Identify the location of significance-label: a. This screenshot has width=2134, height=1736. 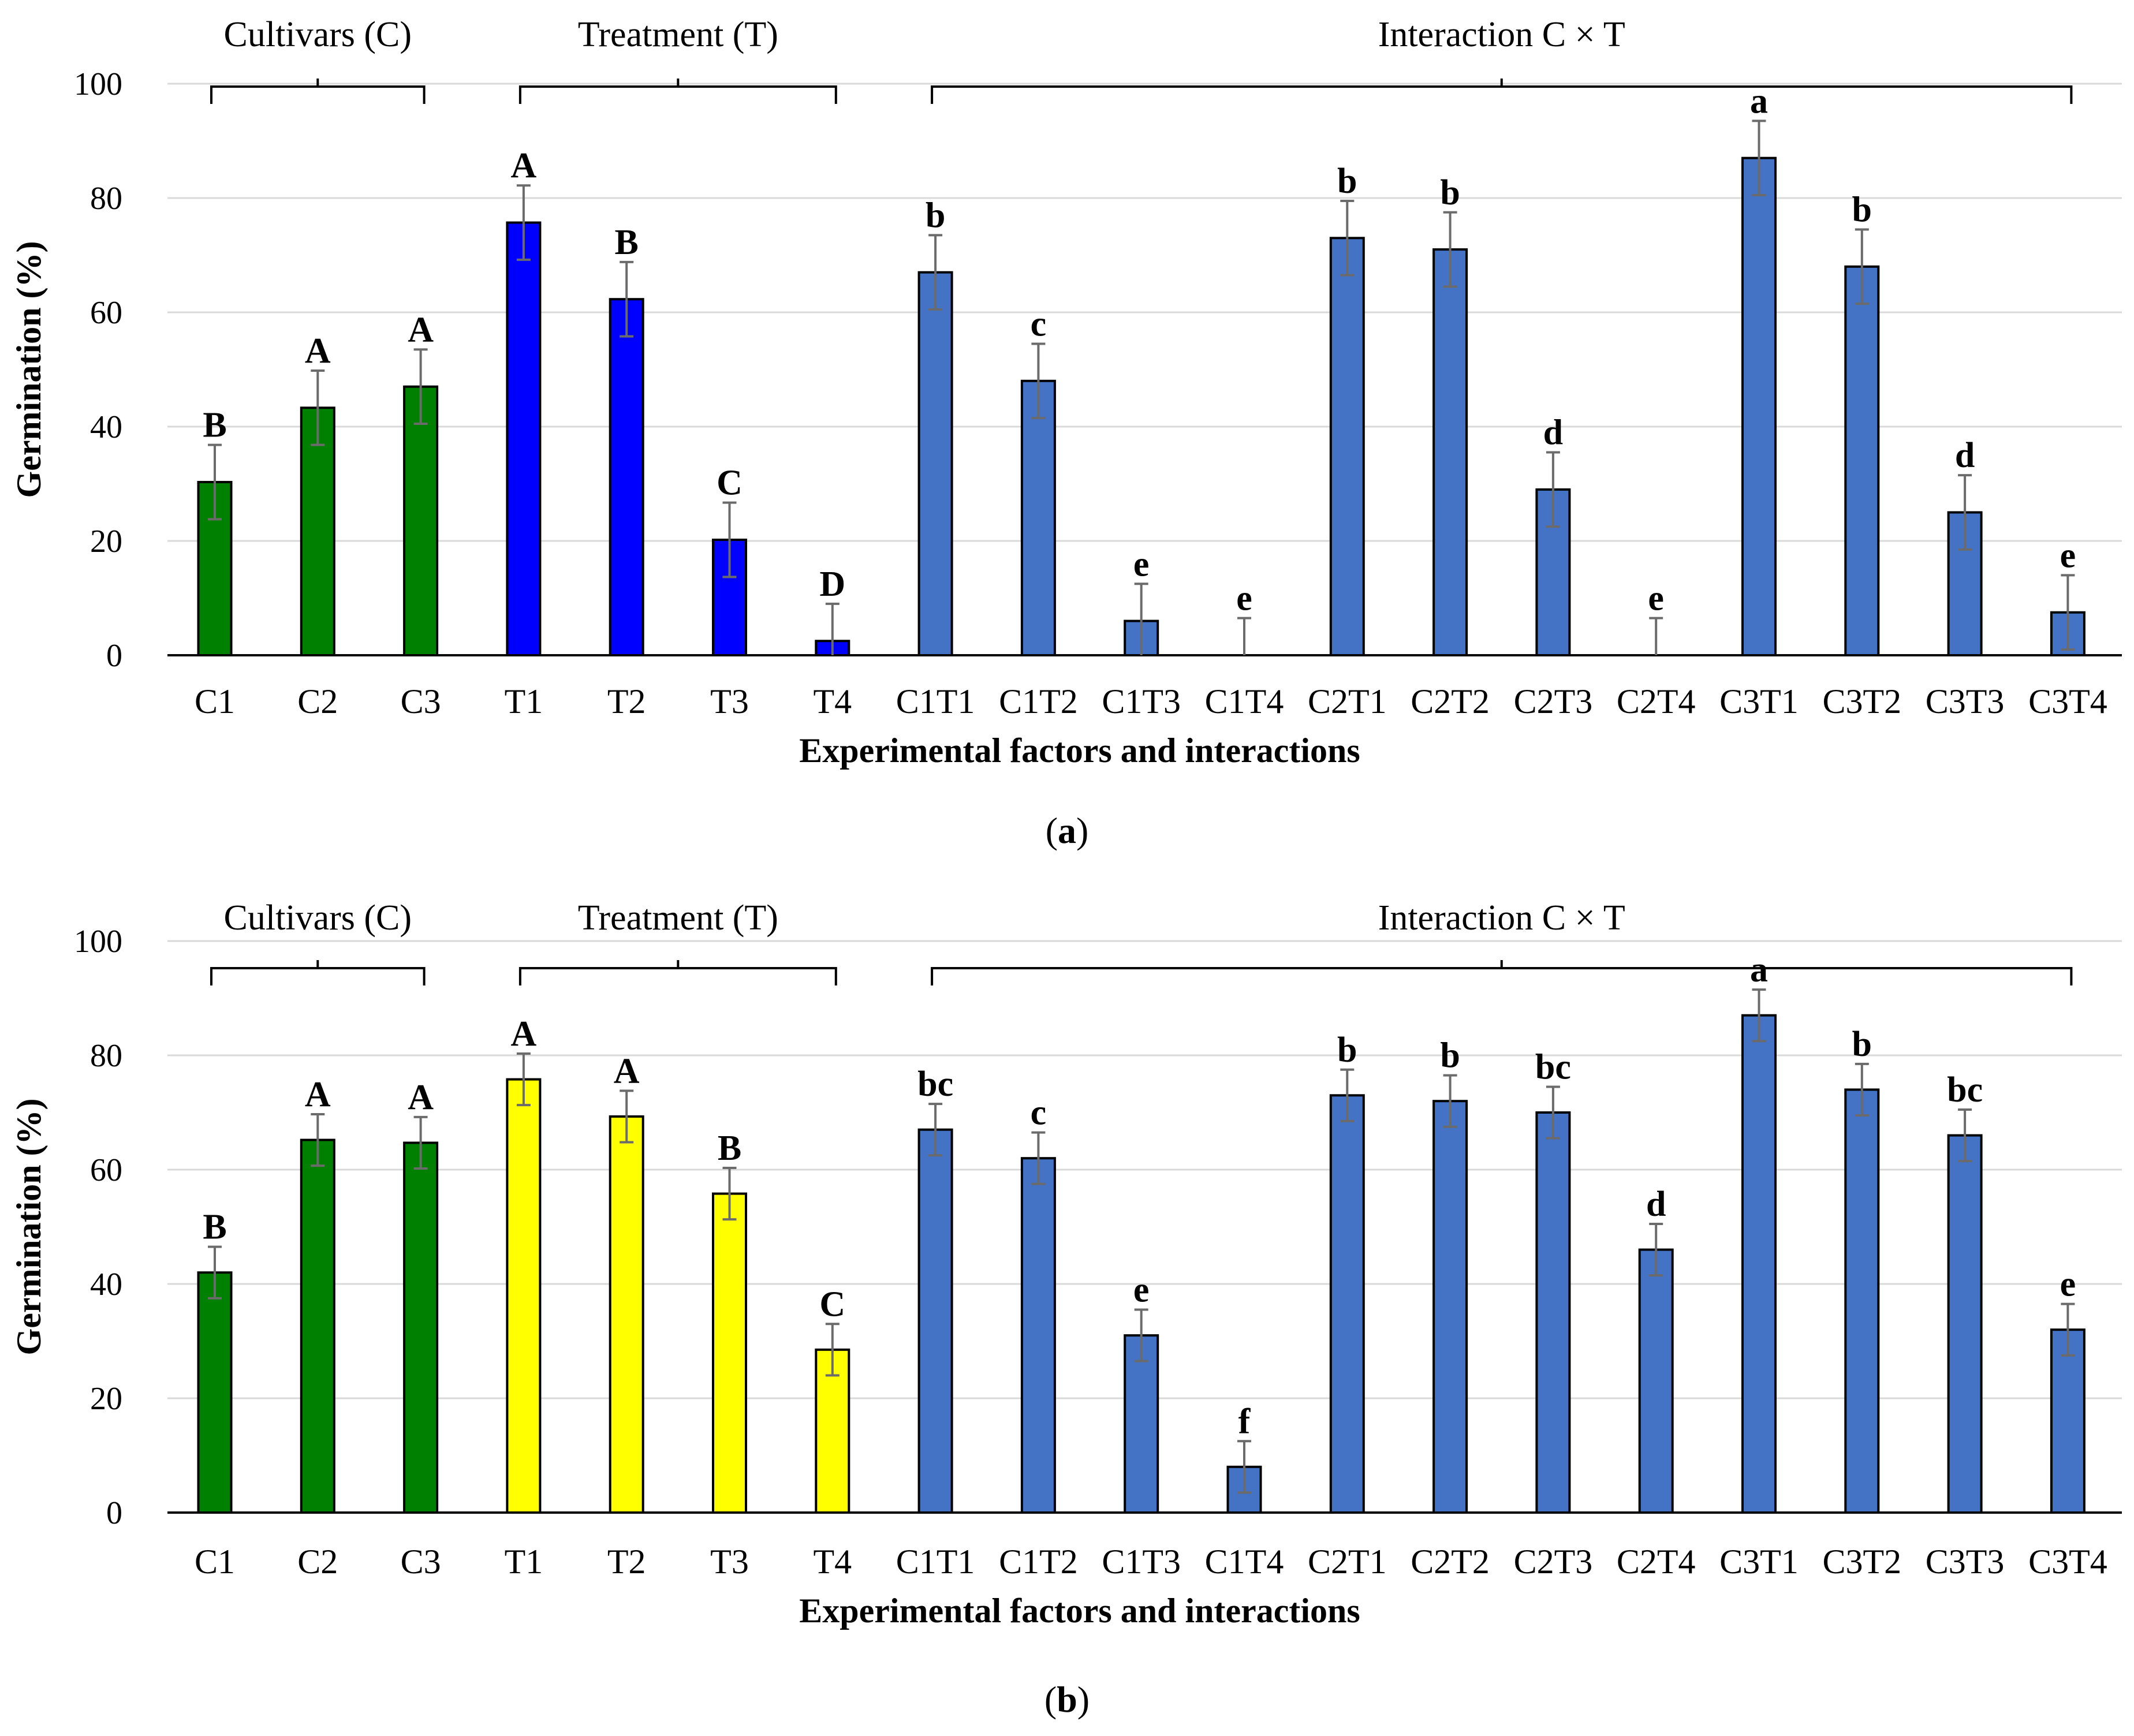
(1759, 101).